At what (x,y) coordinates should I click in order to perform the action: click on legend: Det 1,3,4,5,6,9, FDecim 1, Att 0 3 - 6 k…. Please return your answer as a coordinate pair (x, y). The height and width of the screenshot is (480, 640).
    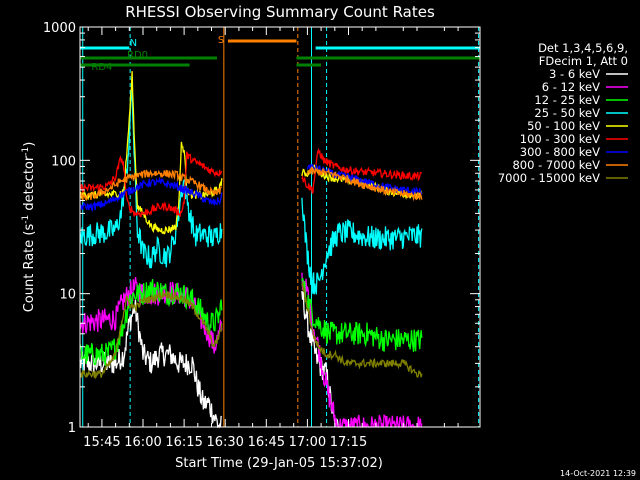
    Looking at the image, I should click on (563, 113).